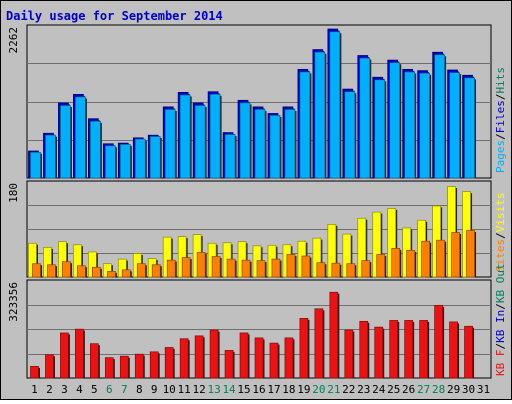 Image resolution: width=512 pixels, height=404 pixels. I want to click on y-max-label: 323356, so click(13, 302).